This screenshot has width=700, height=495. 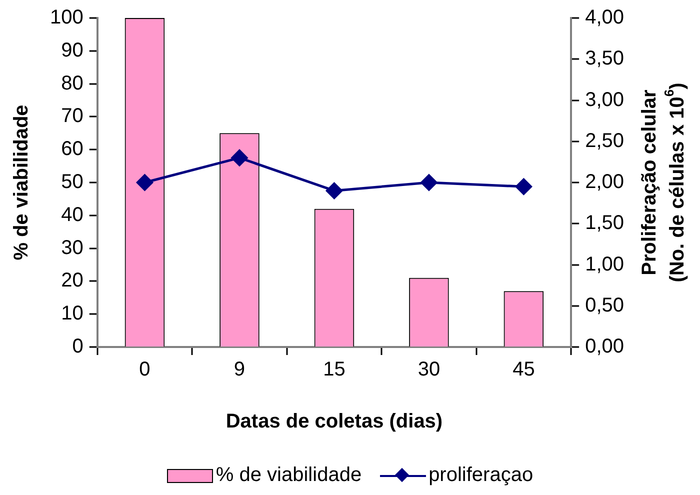 I want to click on x-tick-label: 0, so click(x=144, y=369).